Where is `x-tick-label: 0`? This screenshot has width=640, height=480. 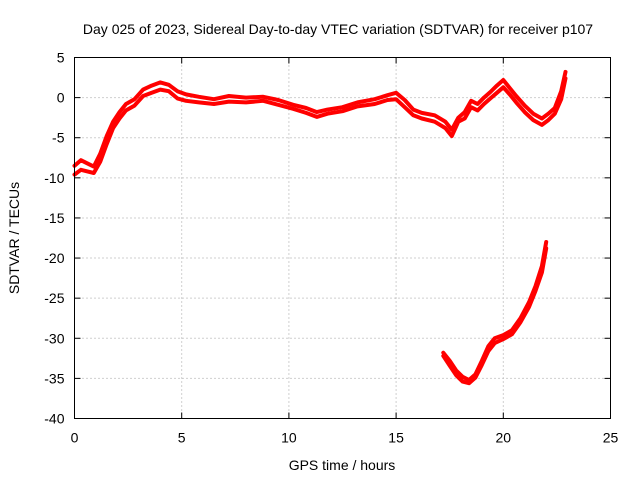 x-tick-label: 0 is located at coordinates (75, 438).